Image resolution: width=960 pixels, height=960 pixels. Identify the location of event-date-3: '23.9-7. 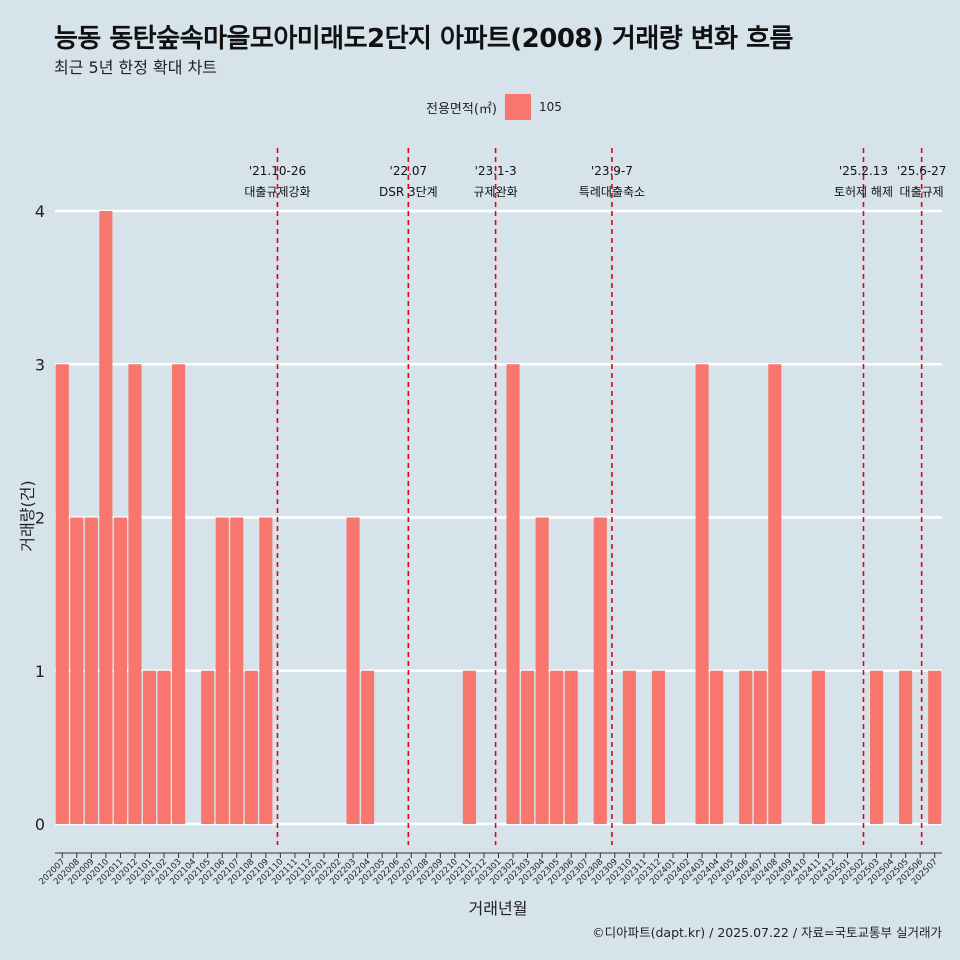
(612, 171).